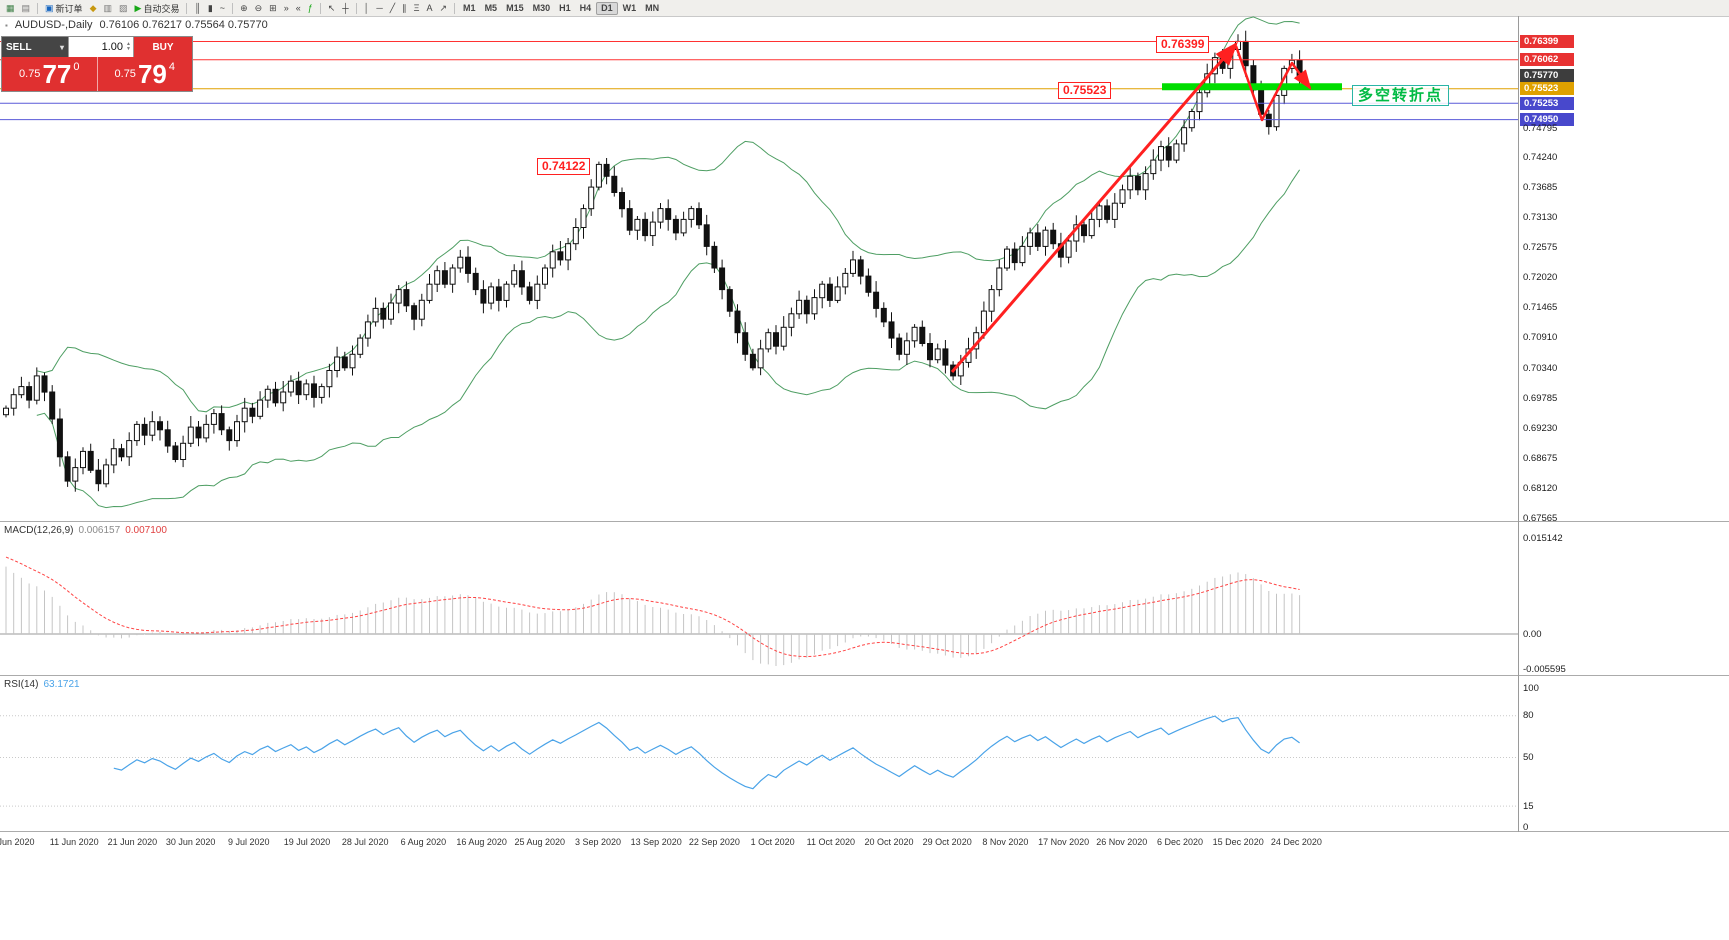 The width and height of the screenshot is (1729, 940). I want to click on timeframe-m5-button: M5, so click(491, 8).